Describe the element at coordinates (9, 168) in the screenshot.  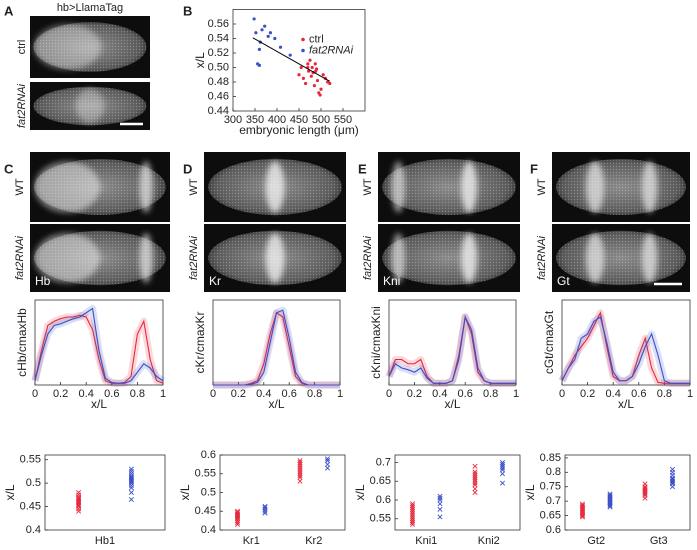
I see `panel-letter: C` at that location.